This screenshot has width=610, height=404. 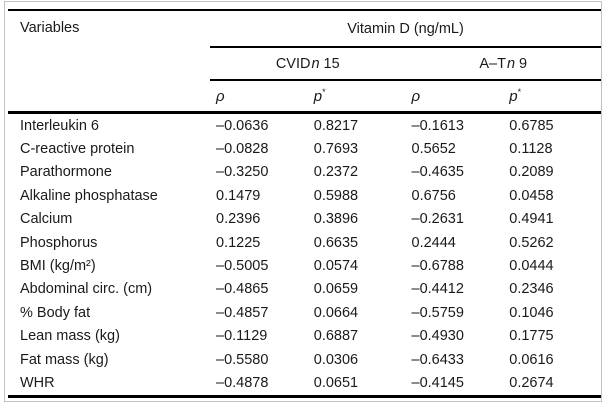 I want to click on cell-value: 0.6785, so click(x=531, y=125).